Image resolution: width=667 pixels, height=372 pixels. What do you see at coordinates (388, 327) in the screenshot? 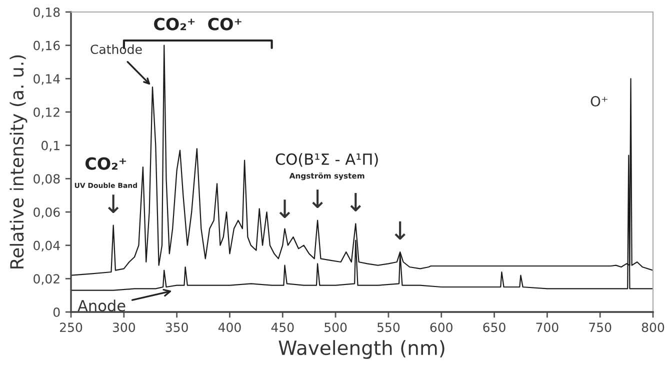
I see `x-tick-label: 550` at bounding box center [388, 327].